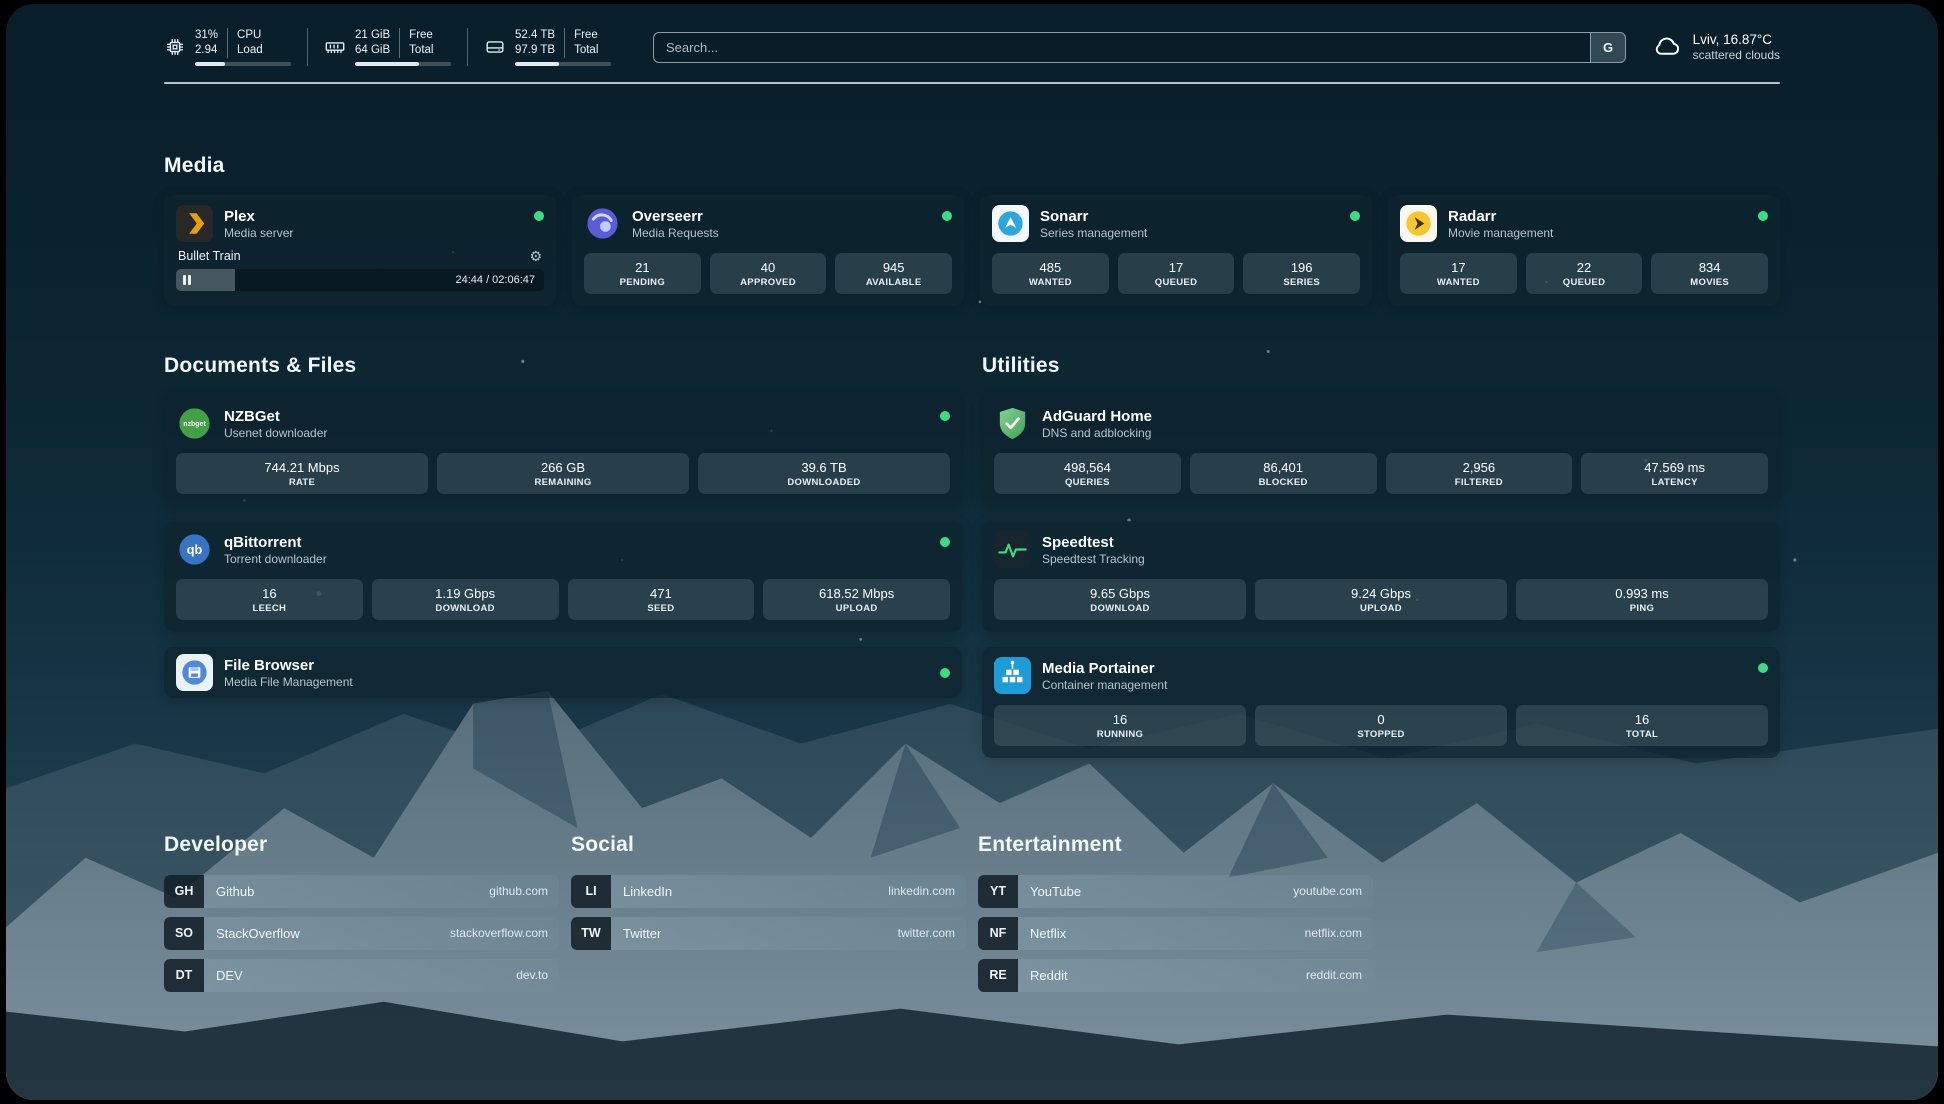  What do you see at coordinates (586, 50) in the screenshot?
I see `disk-total-label: Total` at bounding box center [586, 50].